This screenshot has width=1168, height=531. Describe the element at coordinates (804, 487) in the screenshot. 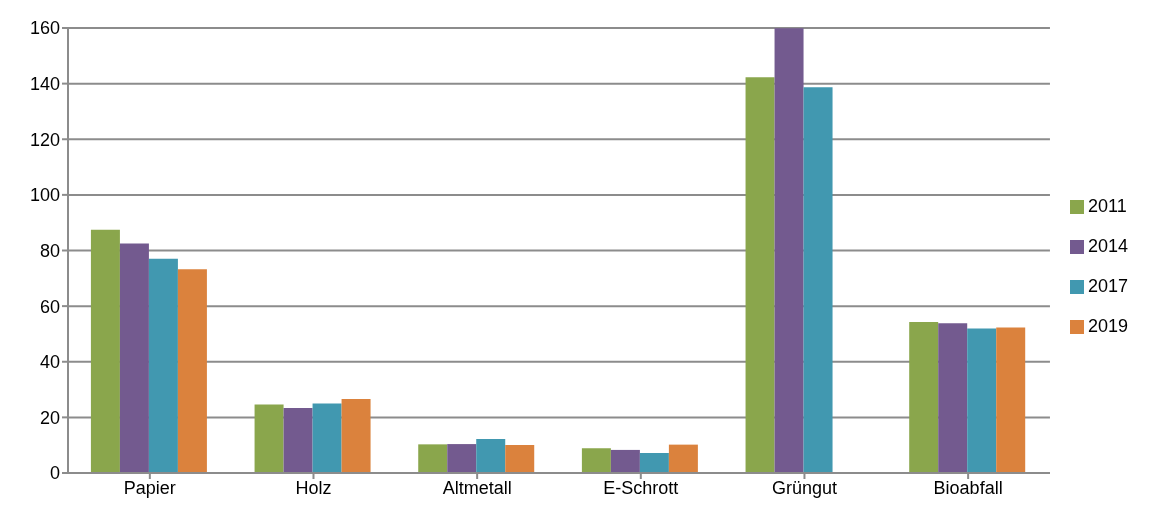

I see `x-tick-label: Grüngut` at that location.